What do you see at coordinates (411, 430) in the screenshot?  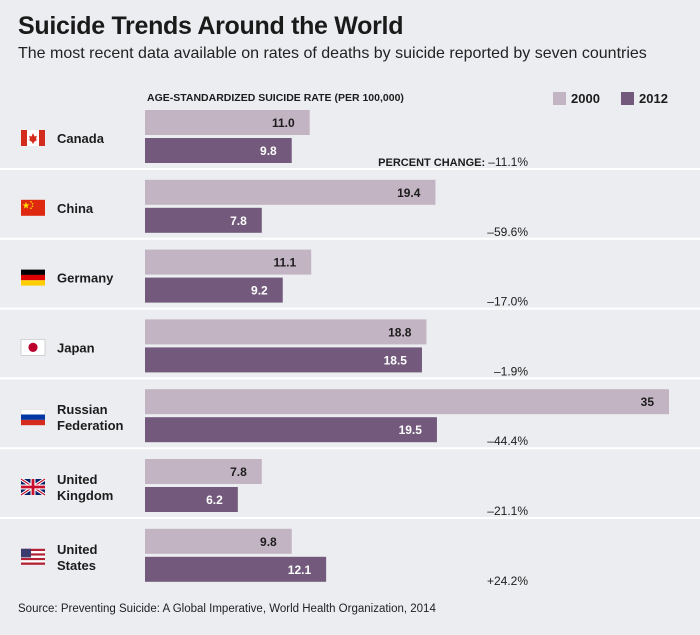 I see `bar-value-2012: 19.5` at bounding box center [411, 430].